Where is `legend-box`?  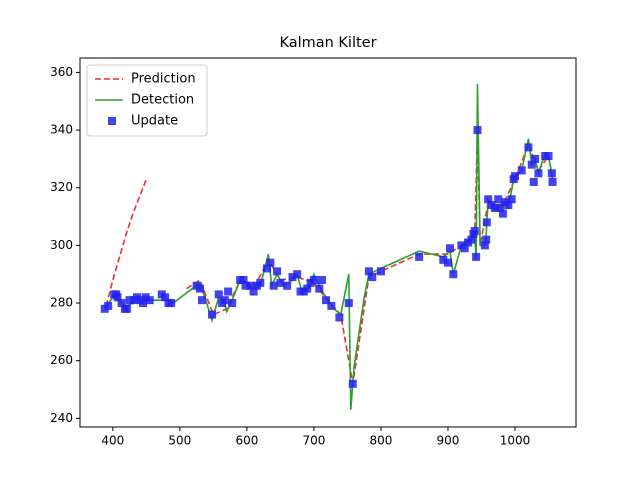
legend-box is located at coordinates (147, 100).